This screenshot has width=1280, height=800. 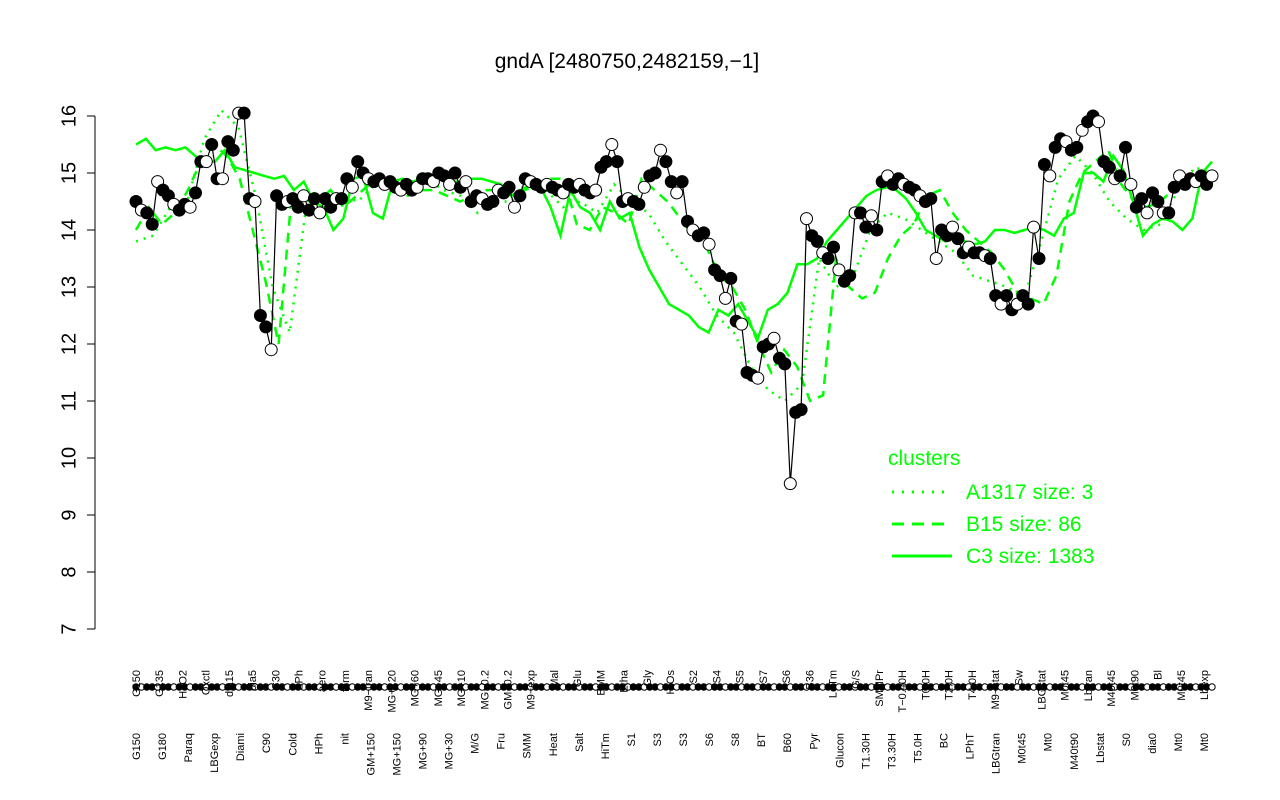 I want to click on x-tick-label: M0t45, so click(x=1023, y=748).